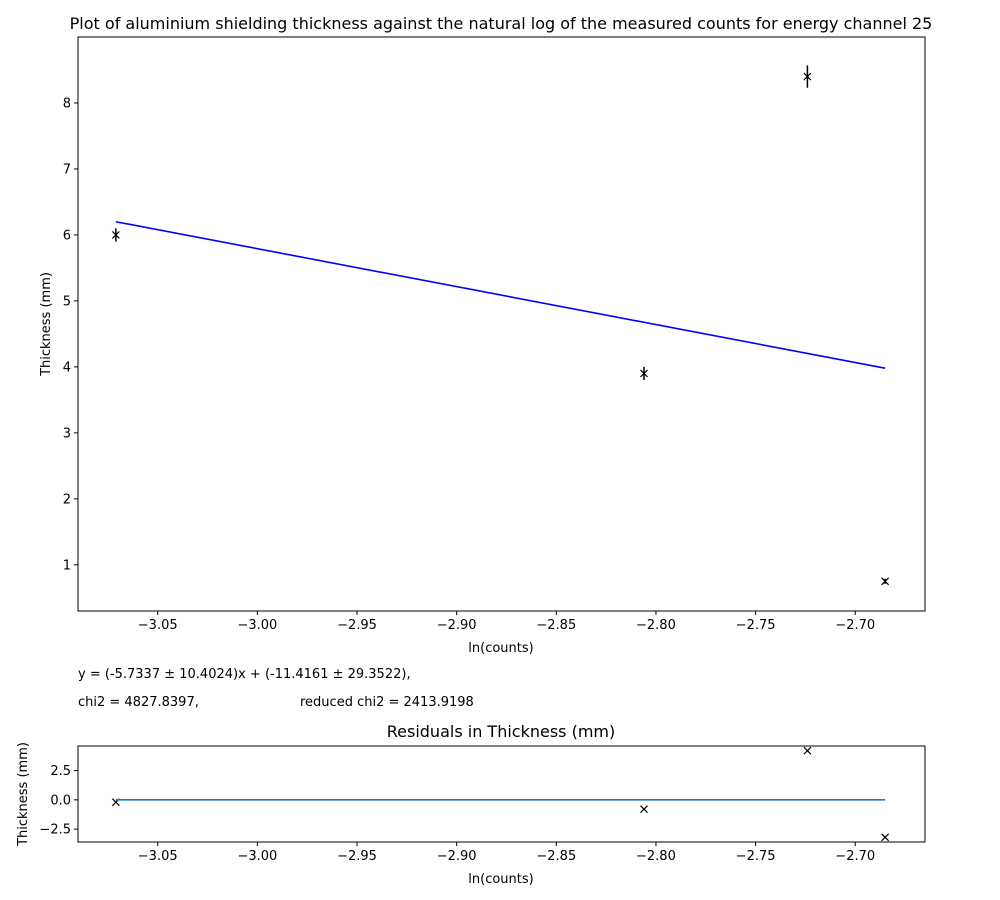  Describe the element at coordinates (67, 433) in the screenshot. I see `main-y-tick-label: 3` at that location.